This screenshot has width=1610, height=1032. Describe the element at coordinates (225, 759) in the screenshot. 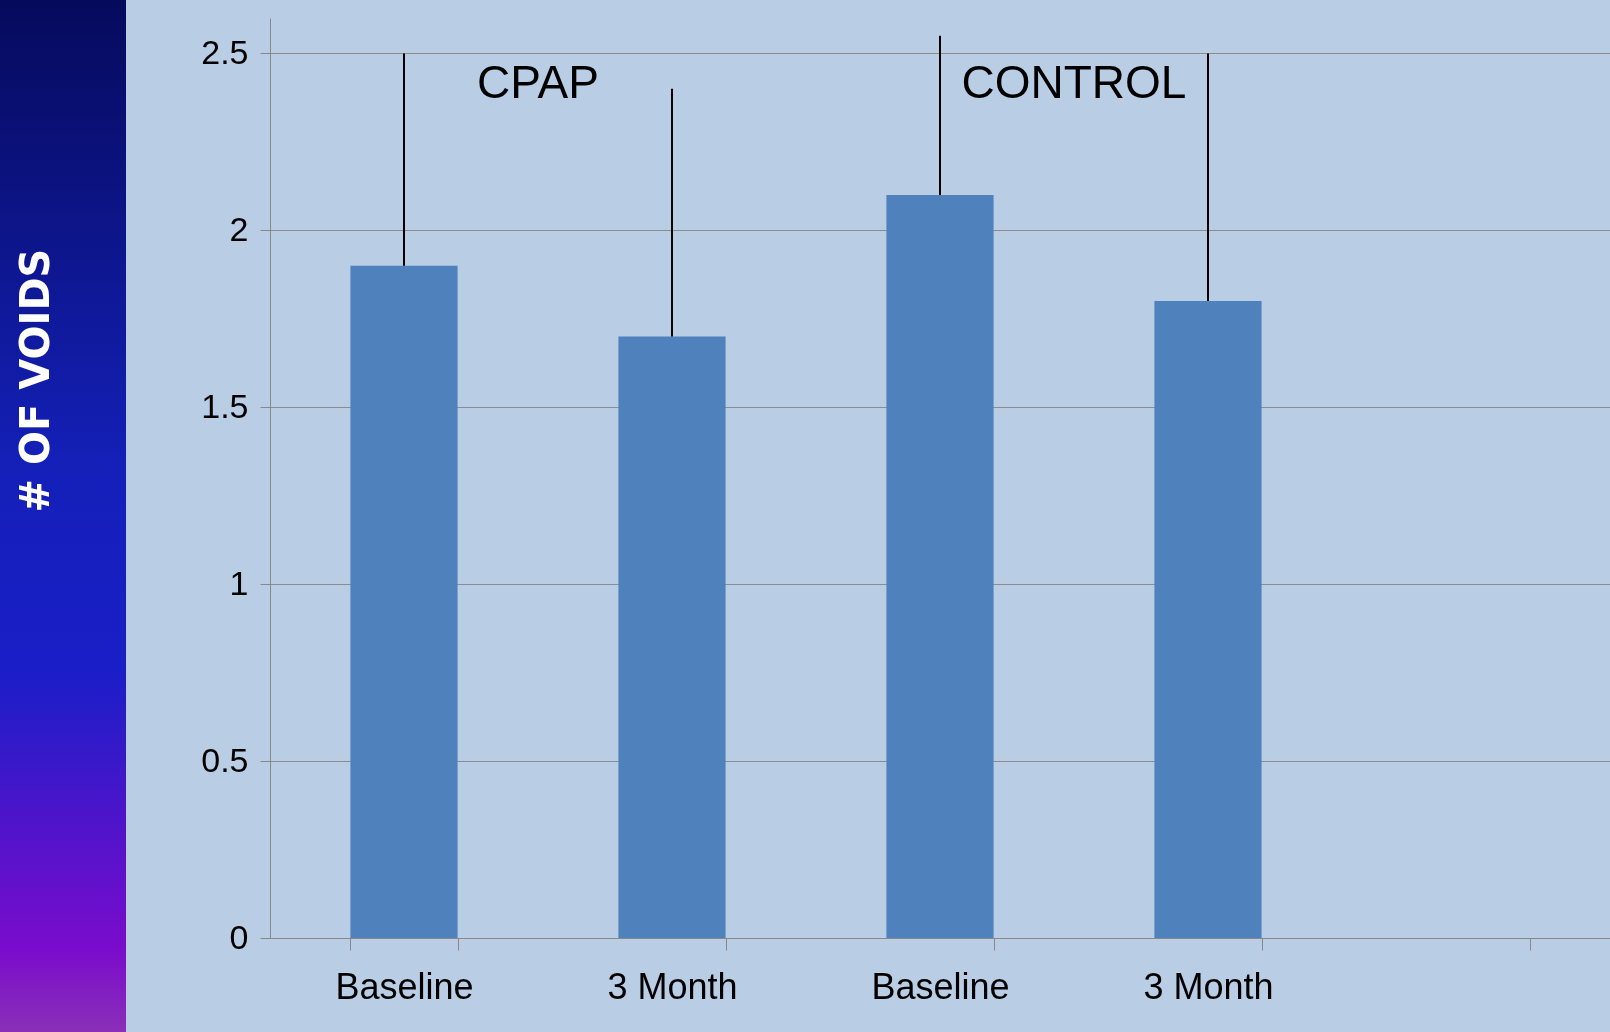

I see `y-tick-label: 0.5` at that location.